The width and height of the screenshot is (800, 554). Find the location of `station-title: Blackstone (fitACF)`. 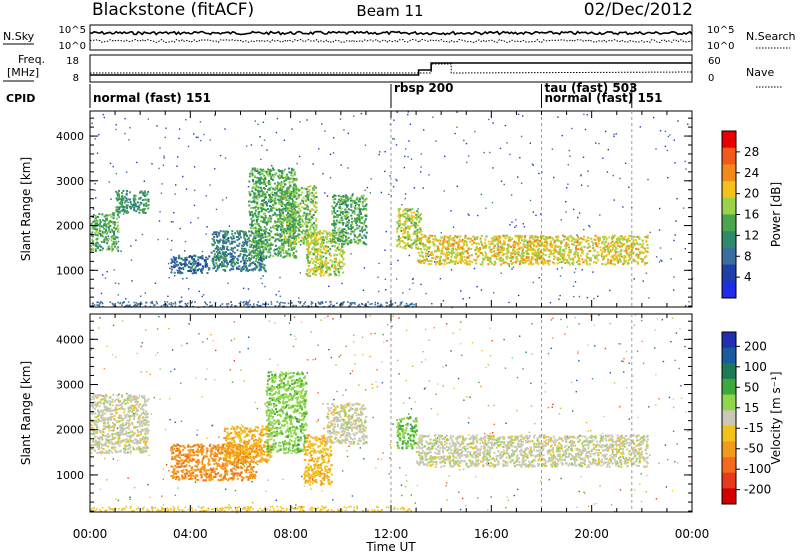

station-title: Blackstone (fitACF) is located at coordinates (173, 10).